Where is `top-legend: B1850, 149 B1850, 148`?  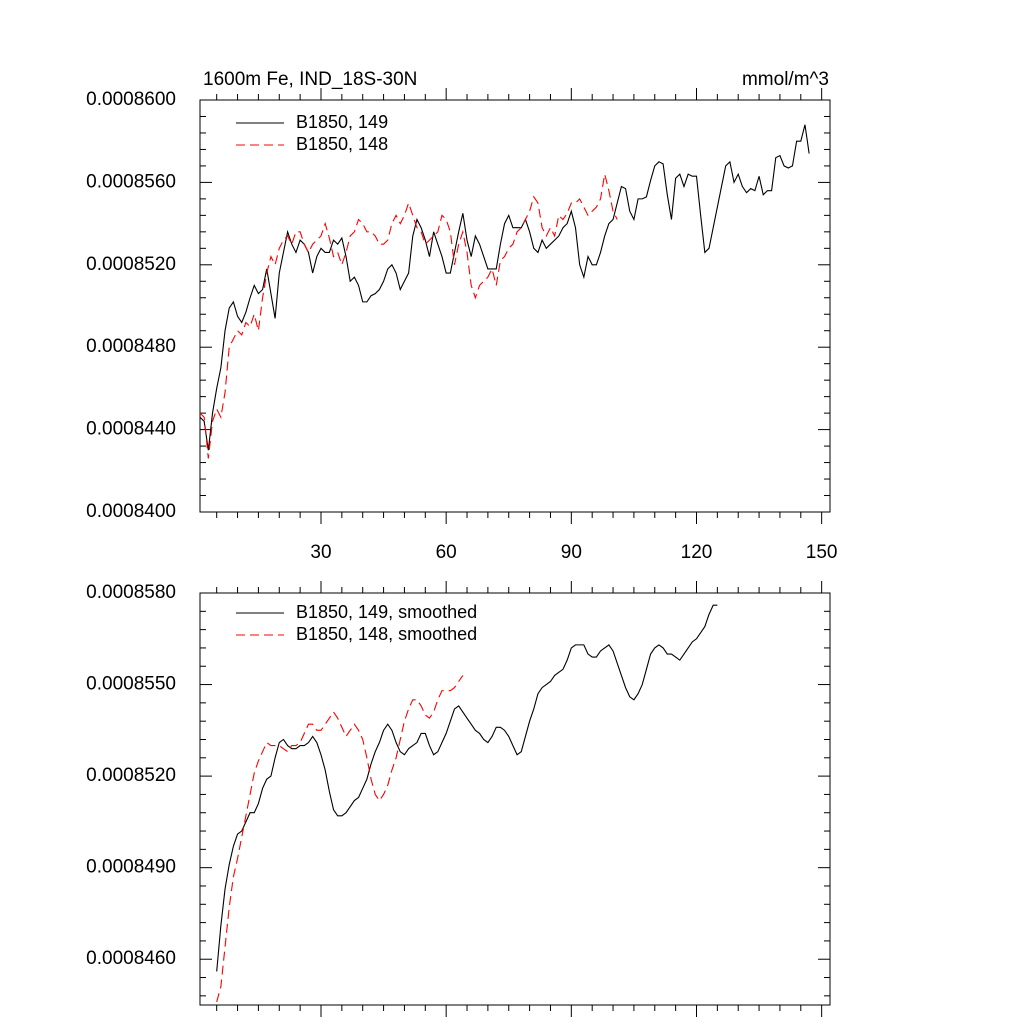
top-legend: B1850, 149 B1850, 148 is located at coordinates (312, 133).